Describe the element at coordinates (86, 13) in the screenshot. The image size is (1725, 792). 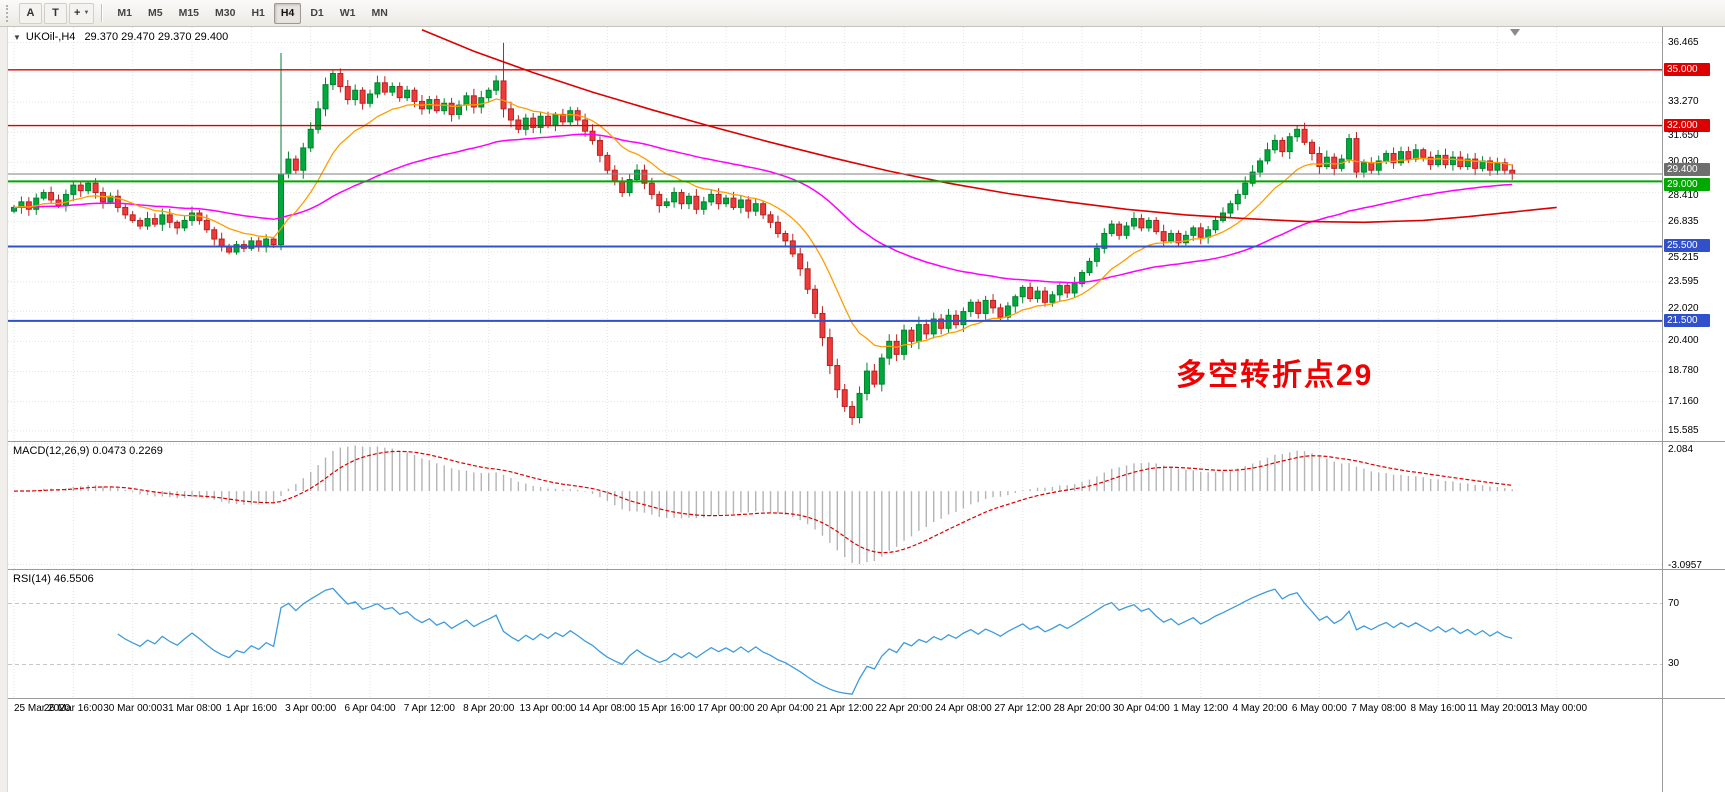
I see `chevron-down-icon: ▼` at that location.